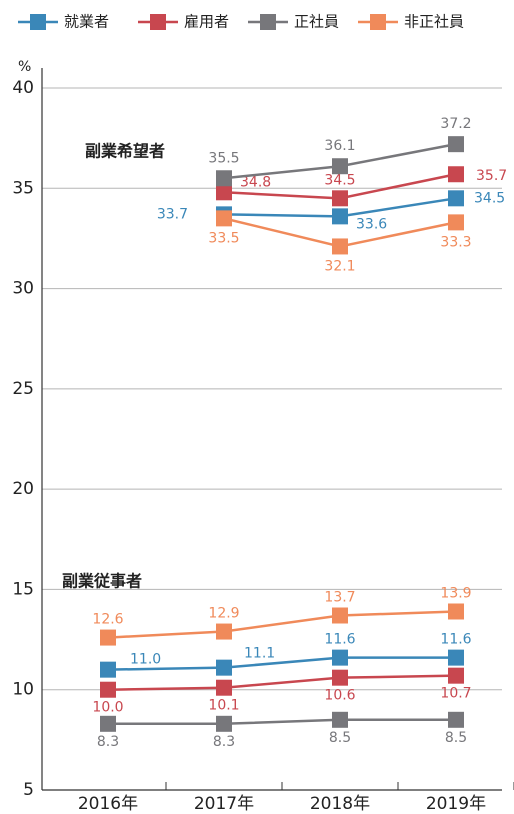  I want to click on legend-label: 正社員, so click(316, 22).